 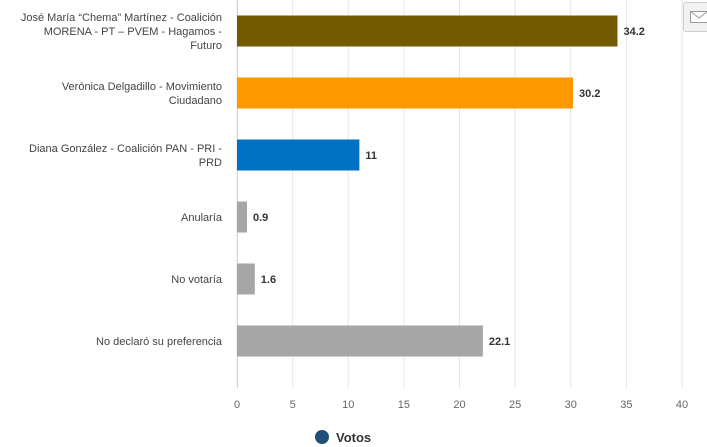 What do you see at coordinates (571, 405) in the screenshot?
I see `x-tick-label: 30` at bounding box center [571, 405].